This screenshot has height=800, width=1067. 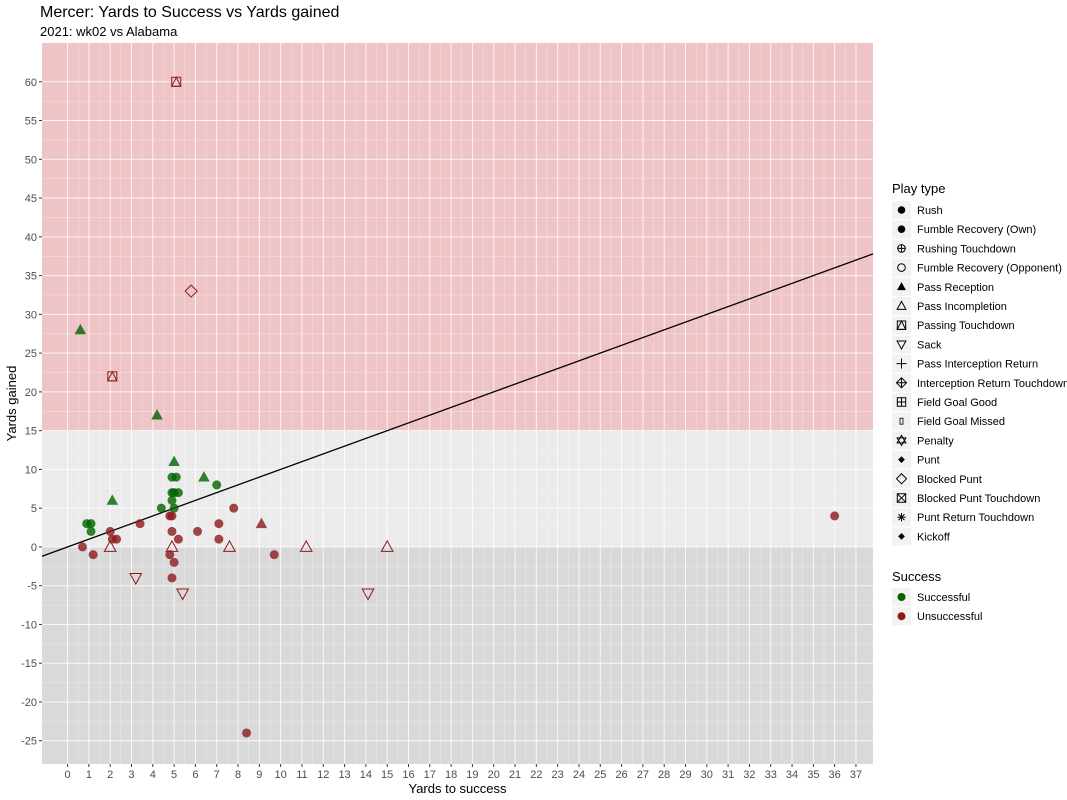 I want to click on x-tick-label: 4, so click(x=153, y=775).